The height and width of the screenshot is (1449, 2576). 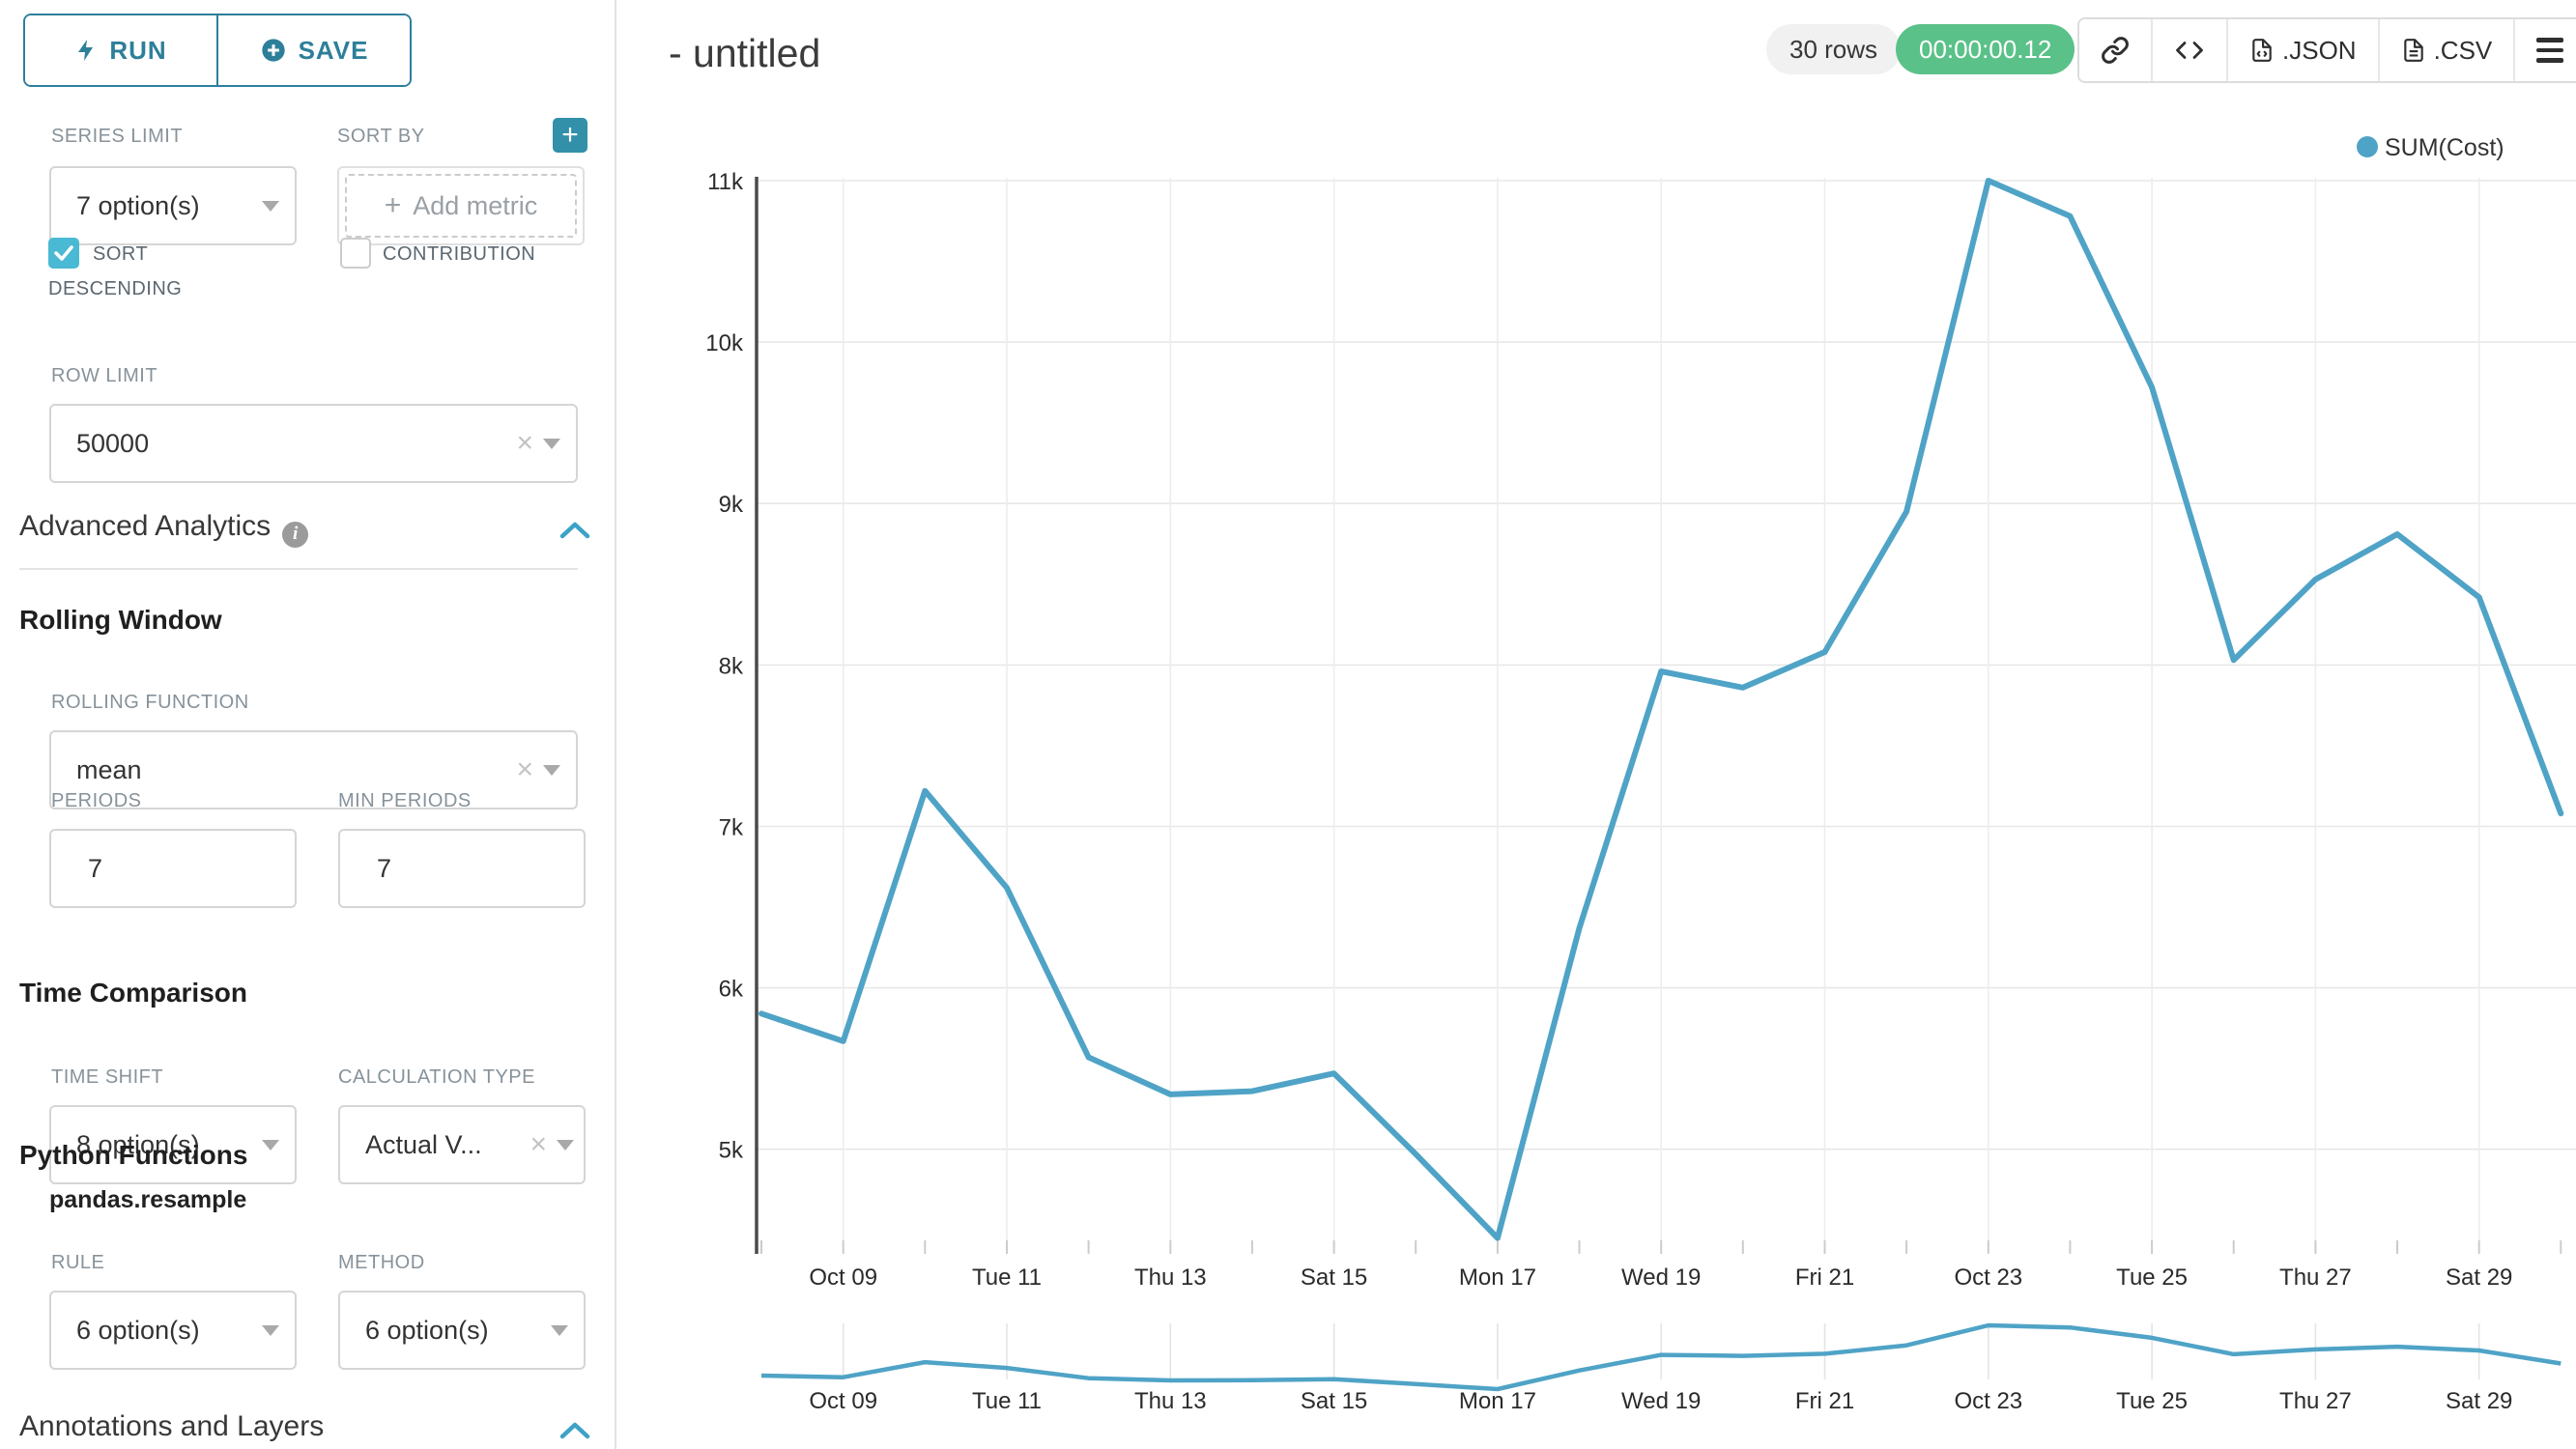 I want to click on row-count-badge: 30 rows, so click(x=1834, y=49).